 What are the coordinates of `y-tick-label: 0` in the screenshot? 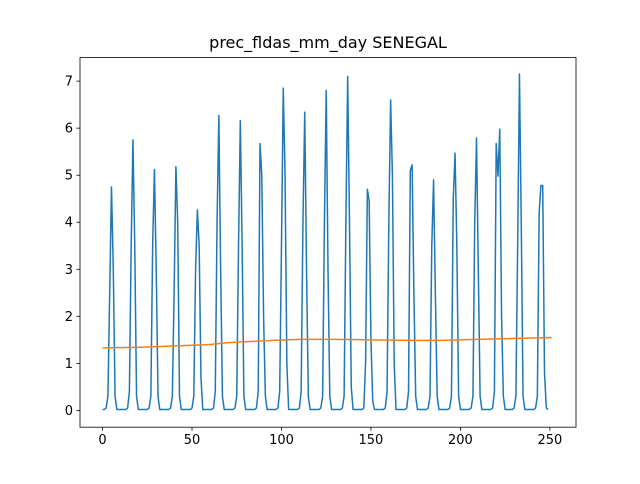 It's located at (69, 411).